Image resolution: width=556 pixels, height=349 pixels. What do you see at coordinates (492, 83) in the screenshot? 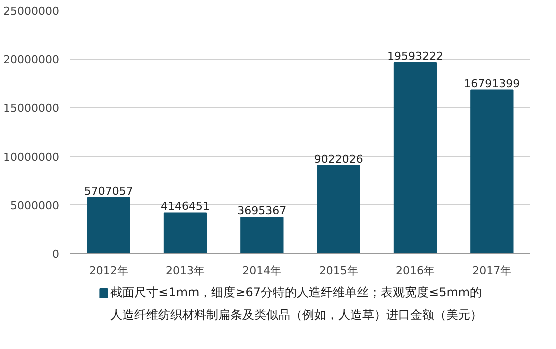
I see `data-label: 16791399` at bounding box center [492, 83].